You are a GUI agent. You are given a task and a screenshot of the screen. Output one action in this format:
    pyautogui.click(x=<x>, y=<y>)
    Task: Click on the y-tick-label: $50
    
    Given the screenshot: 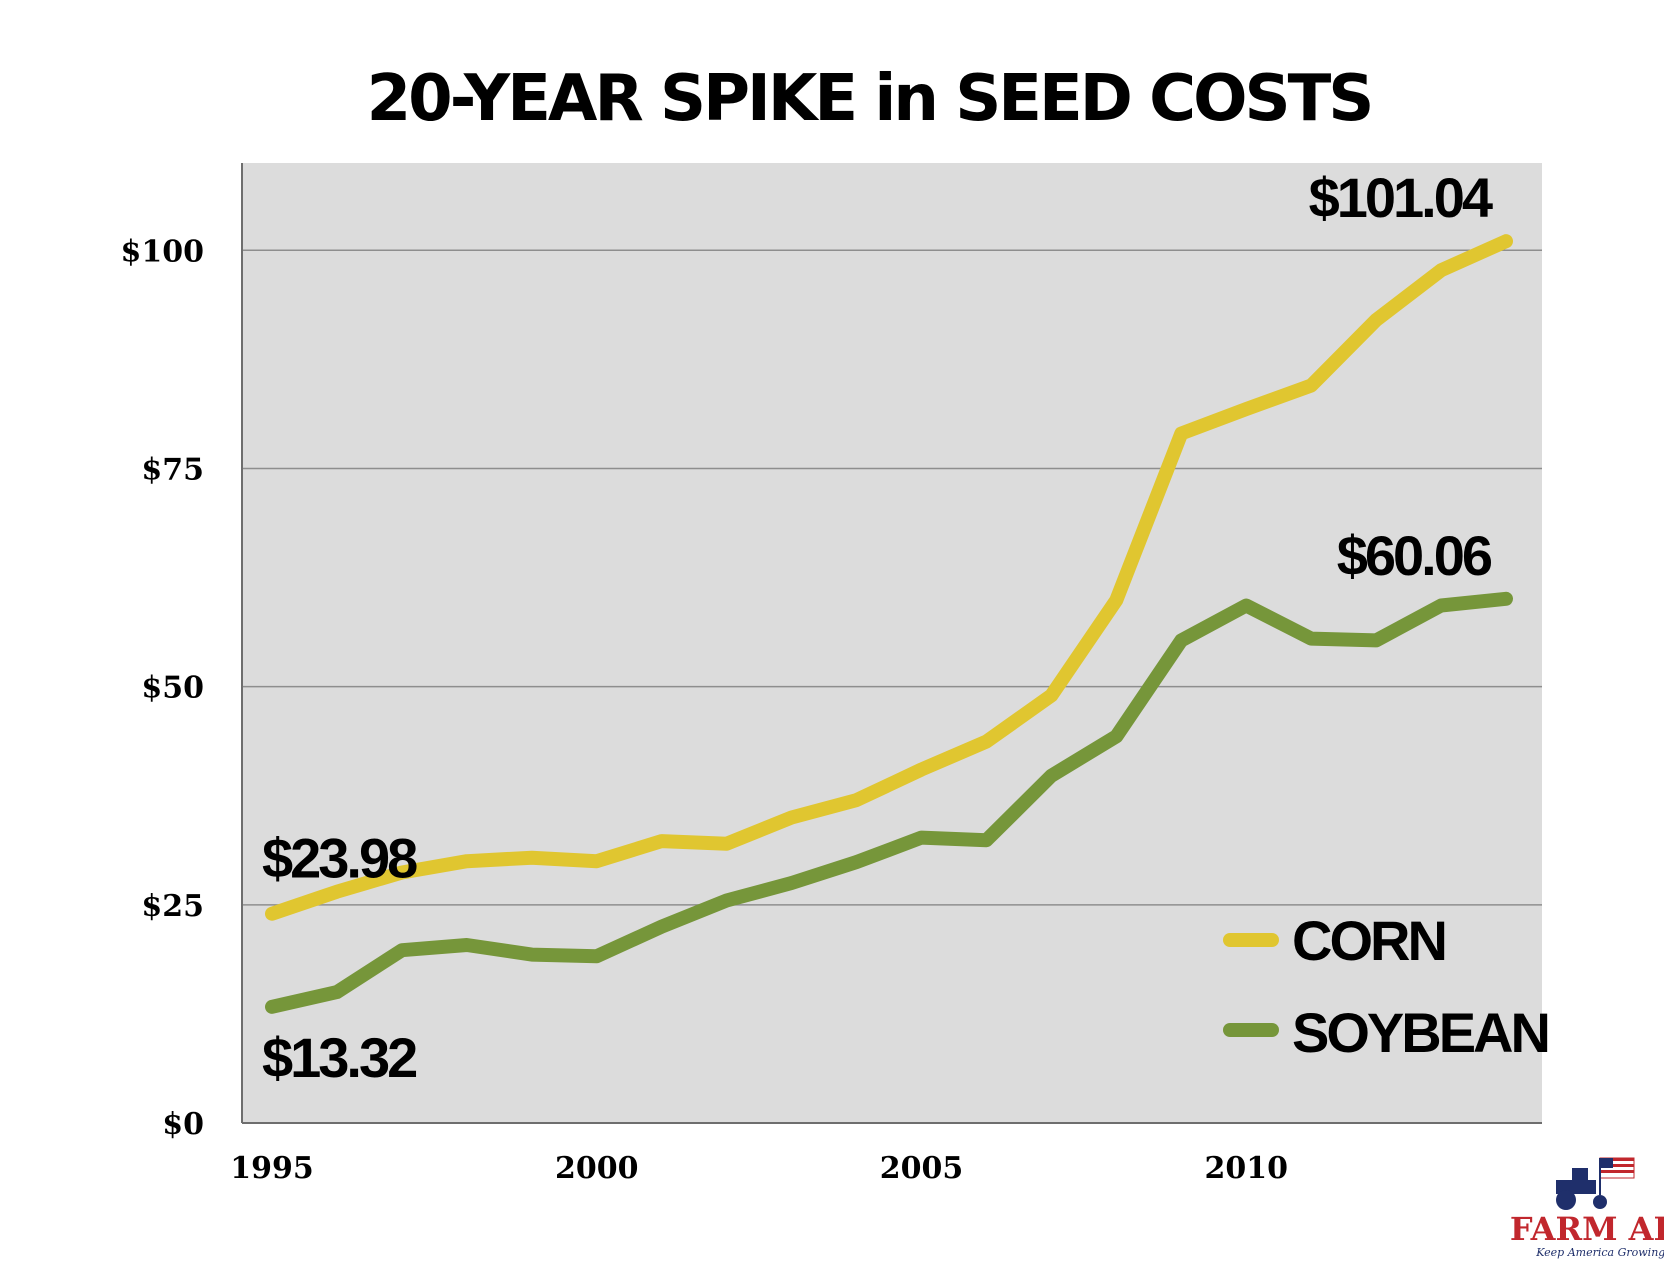 What is the action you would take?
    pyautogui.click(x=172, y=688)
    